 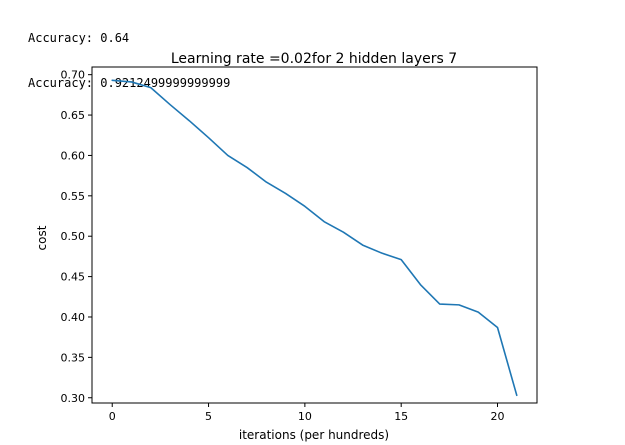 I want to click on accuracy-line-1: Accuracy: 0.64, so click(x=79, y=38).